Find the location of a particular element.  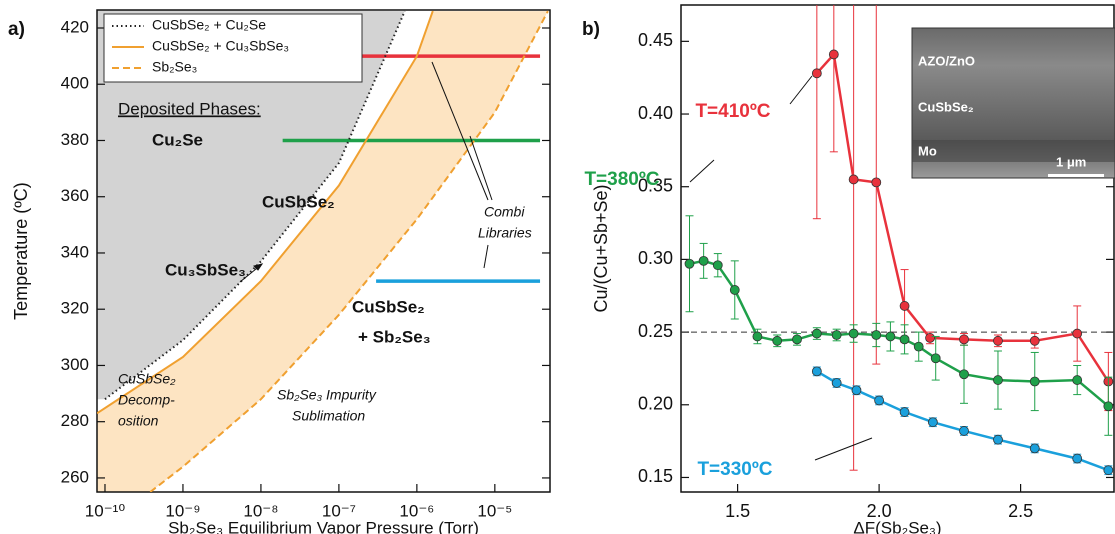

annotation: Cu₃SbSe₃ is located at coordinates (205, 269).